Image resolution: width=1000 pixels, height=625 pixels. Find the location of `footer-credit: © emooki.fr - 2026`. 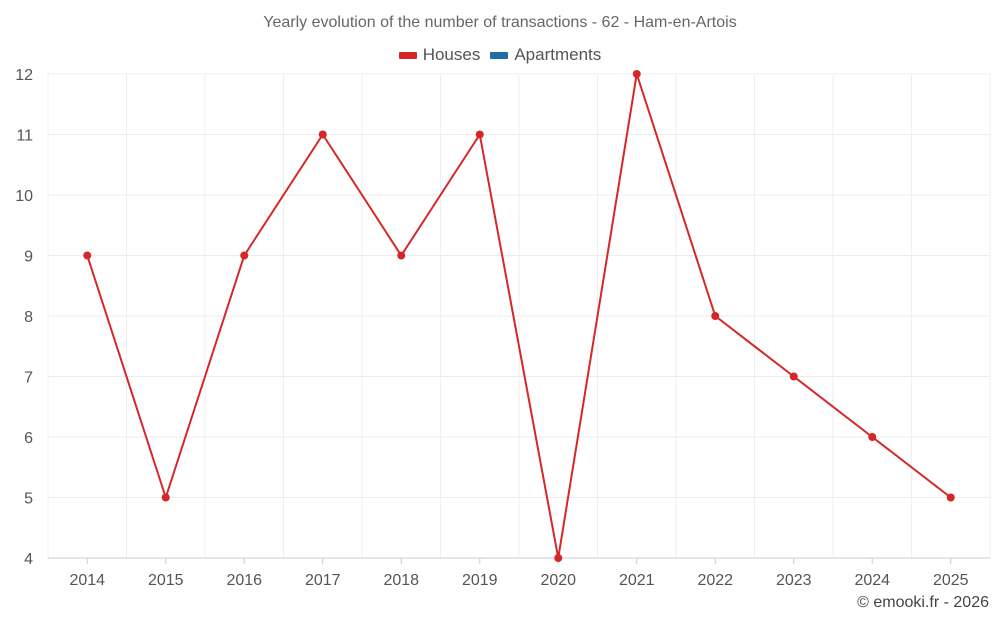

footer-credit: © emooki.fr - 2026 is located at coordinates (923, 602).